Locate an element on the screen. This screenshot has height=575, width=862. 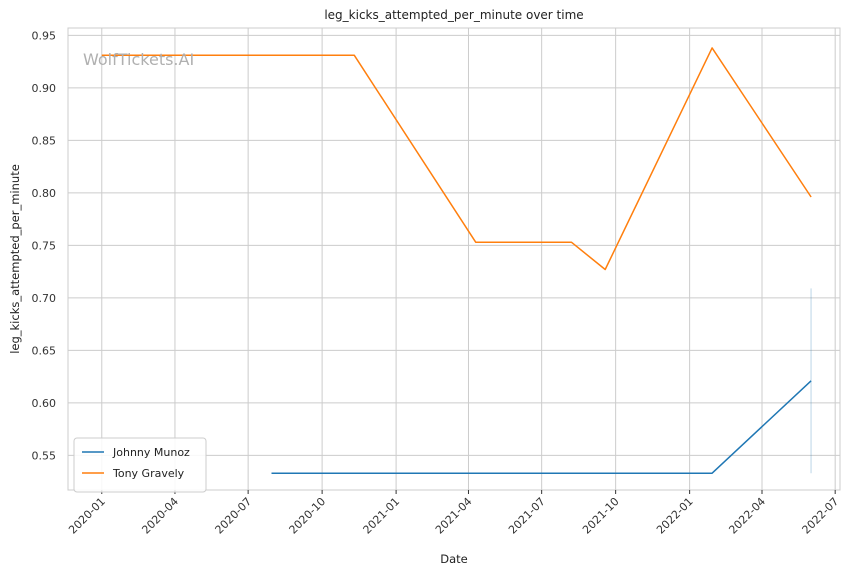
series-line-johnny-munoz is located at coordinates (541, 427).